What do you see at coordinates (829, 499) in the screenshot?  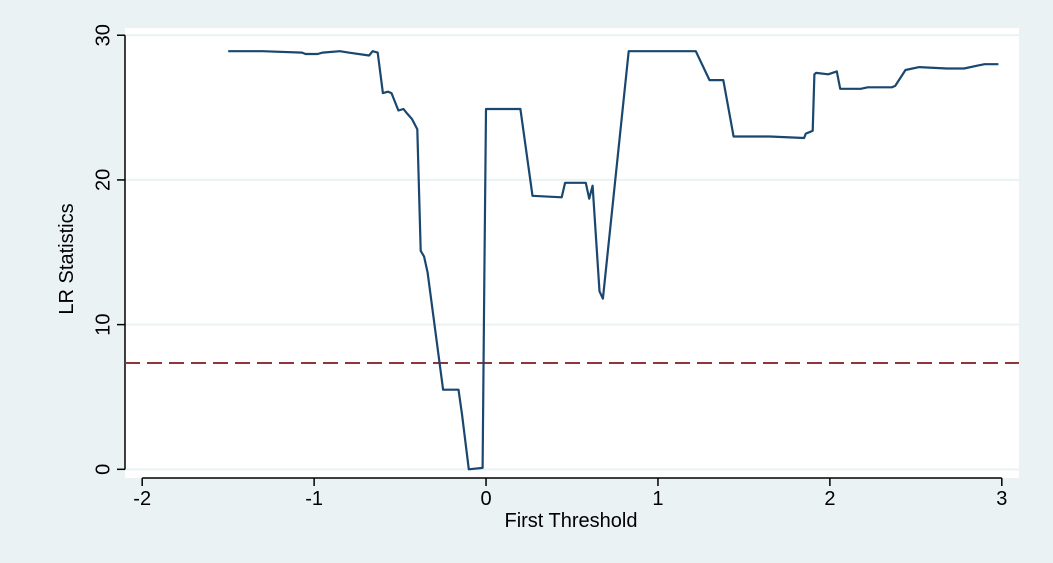 I see `x-tick-label: 2` at bounding box center [829, 499].